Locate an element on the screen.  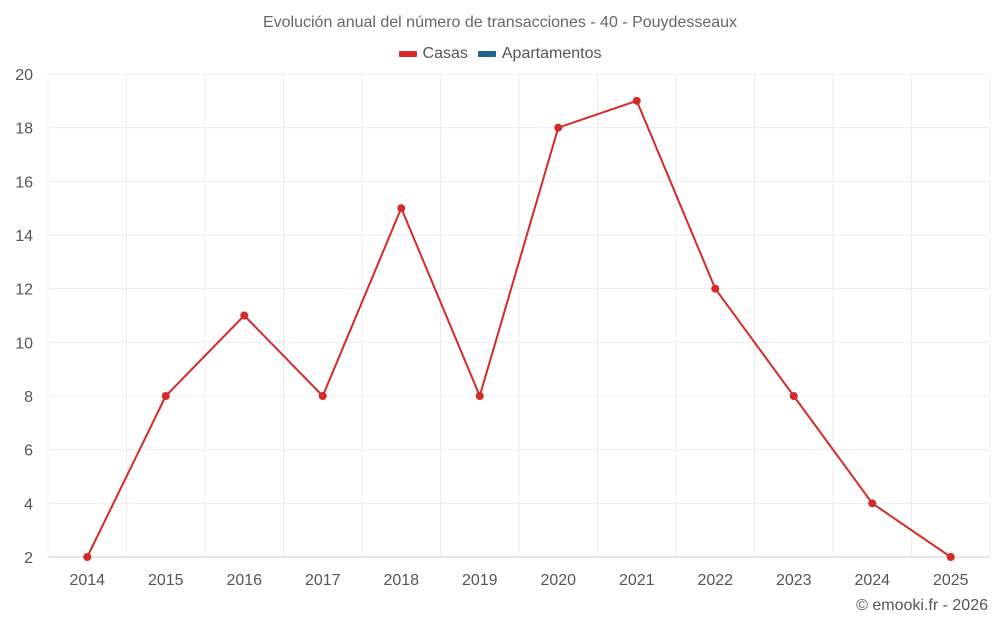
x-tick-label: 2014 is located at coordinates (87, 580).